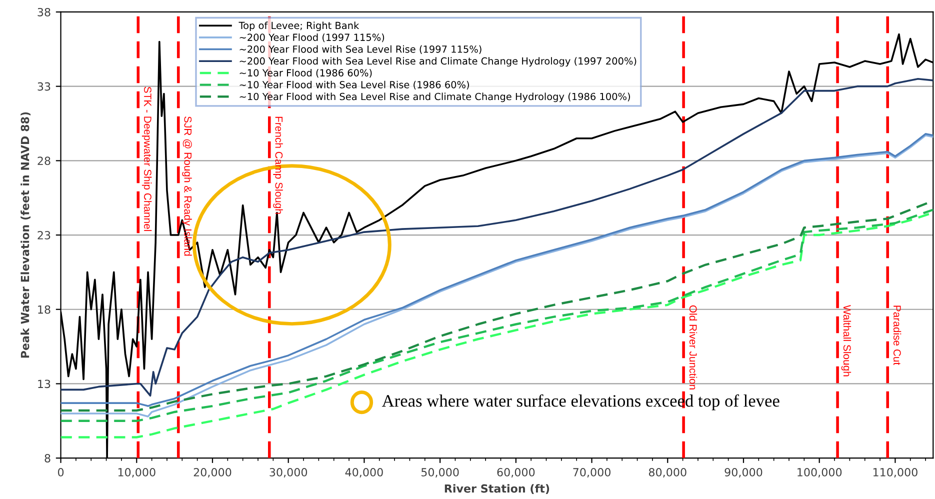 The width and height of the screenshot is (935, 499). I want to click on y-tick-label: 8, so click(47, 458).